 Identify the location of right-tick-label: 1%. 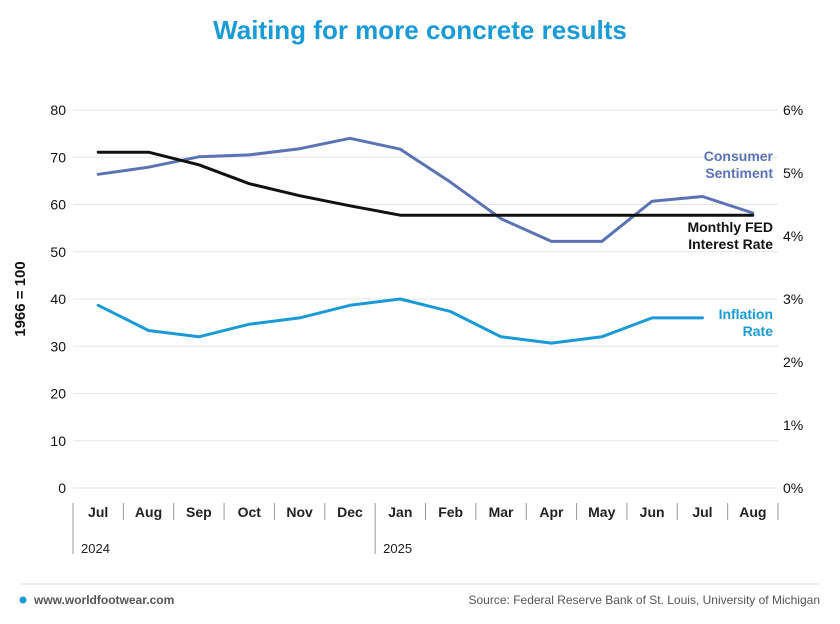
(793, 425).